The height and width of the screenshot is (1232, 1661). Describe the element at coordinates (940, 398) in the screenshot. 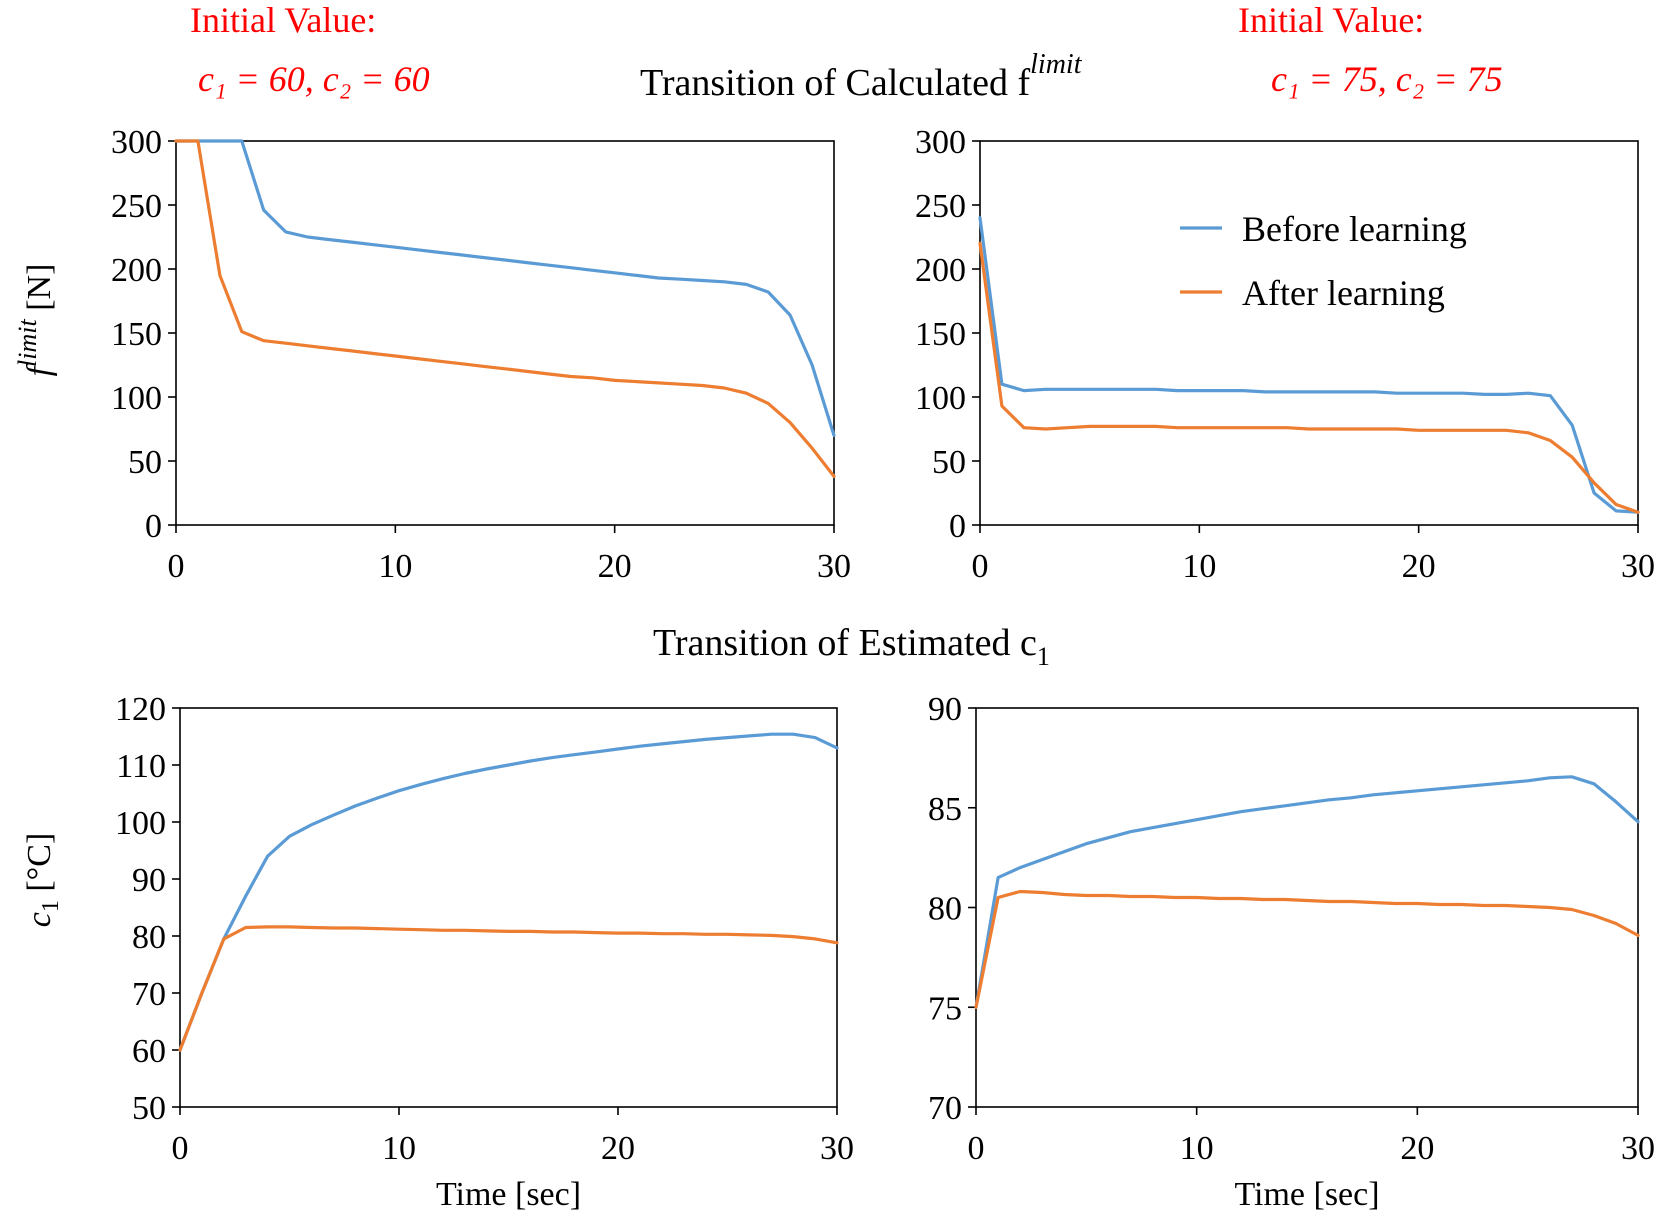

I see `top-right-ytick-label: 100` at that location.